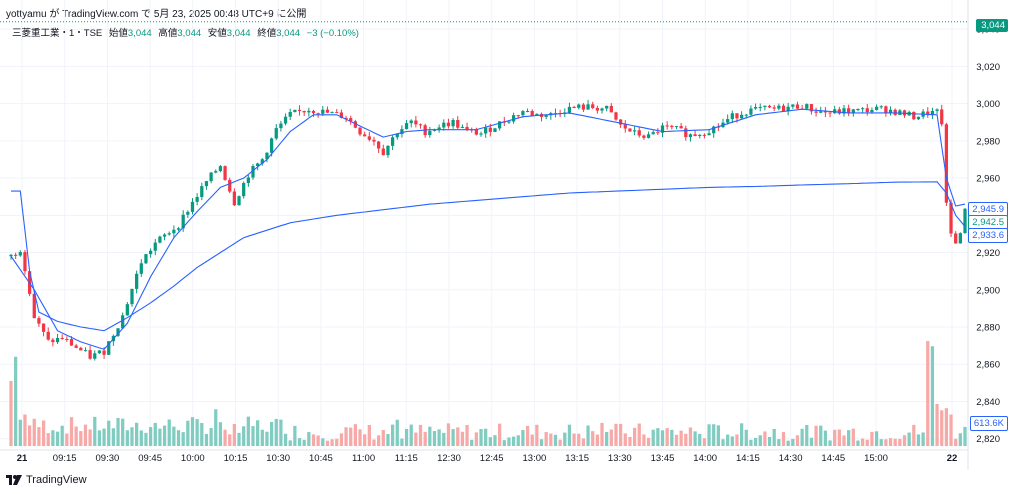 The image size is (1024, 494). What do you see at coordinates (168, 33) in the screenshot?
I see `high-label: 高値` at bounding box center [168, 33].